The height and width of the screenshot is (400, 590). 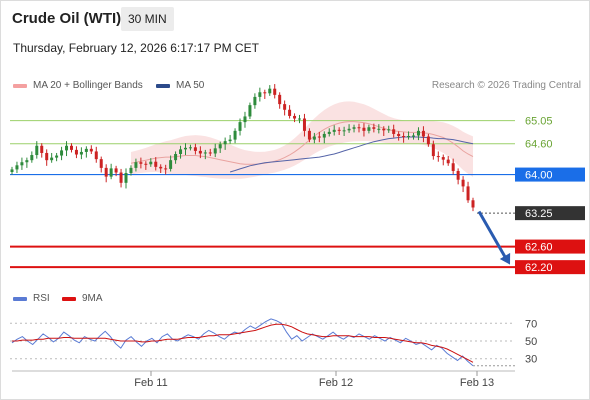 I want to click on support-label: 62.20, so click(x=539, y=268).